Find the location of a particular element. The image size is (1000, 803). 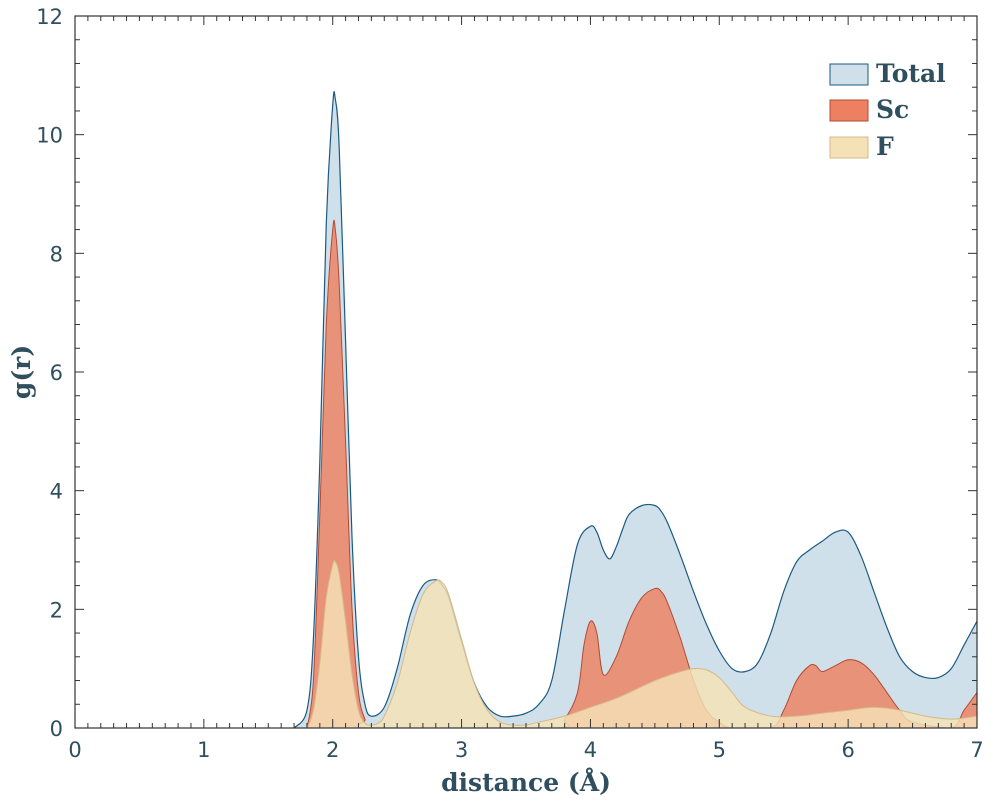

x-tick-label: 0 is located at coordinates (74, 750).